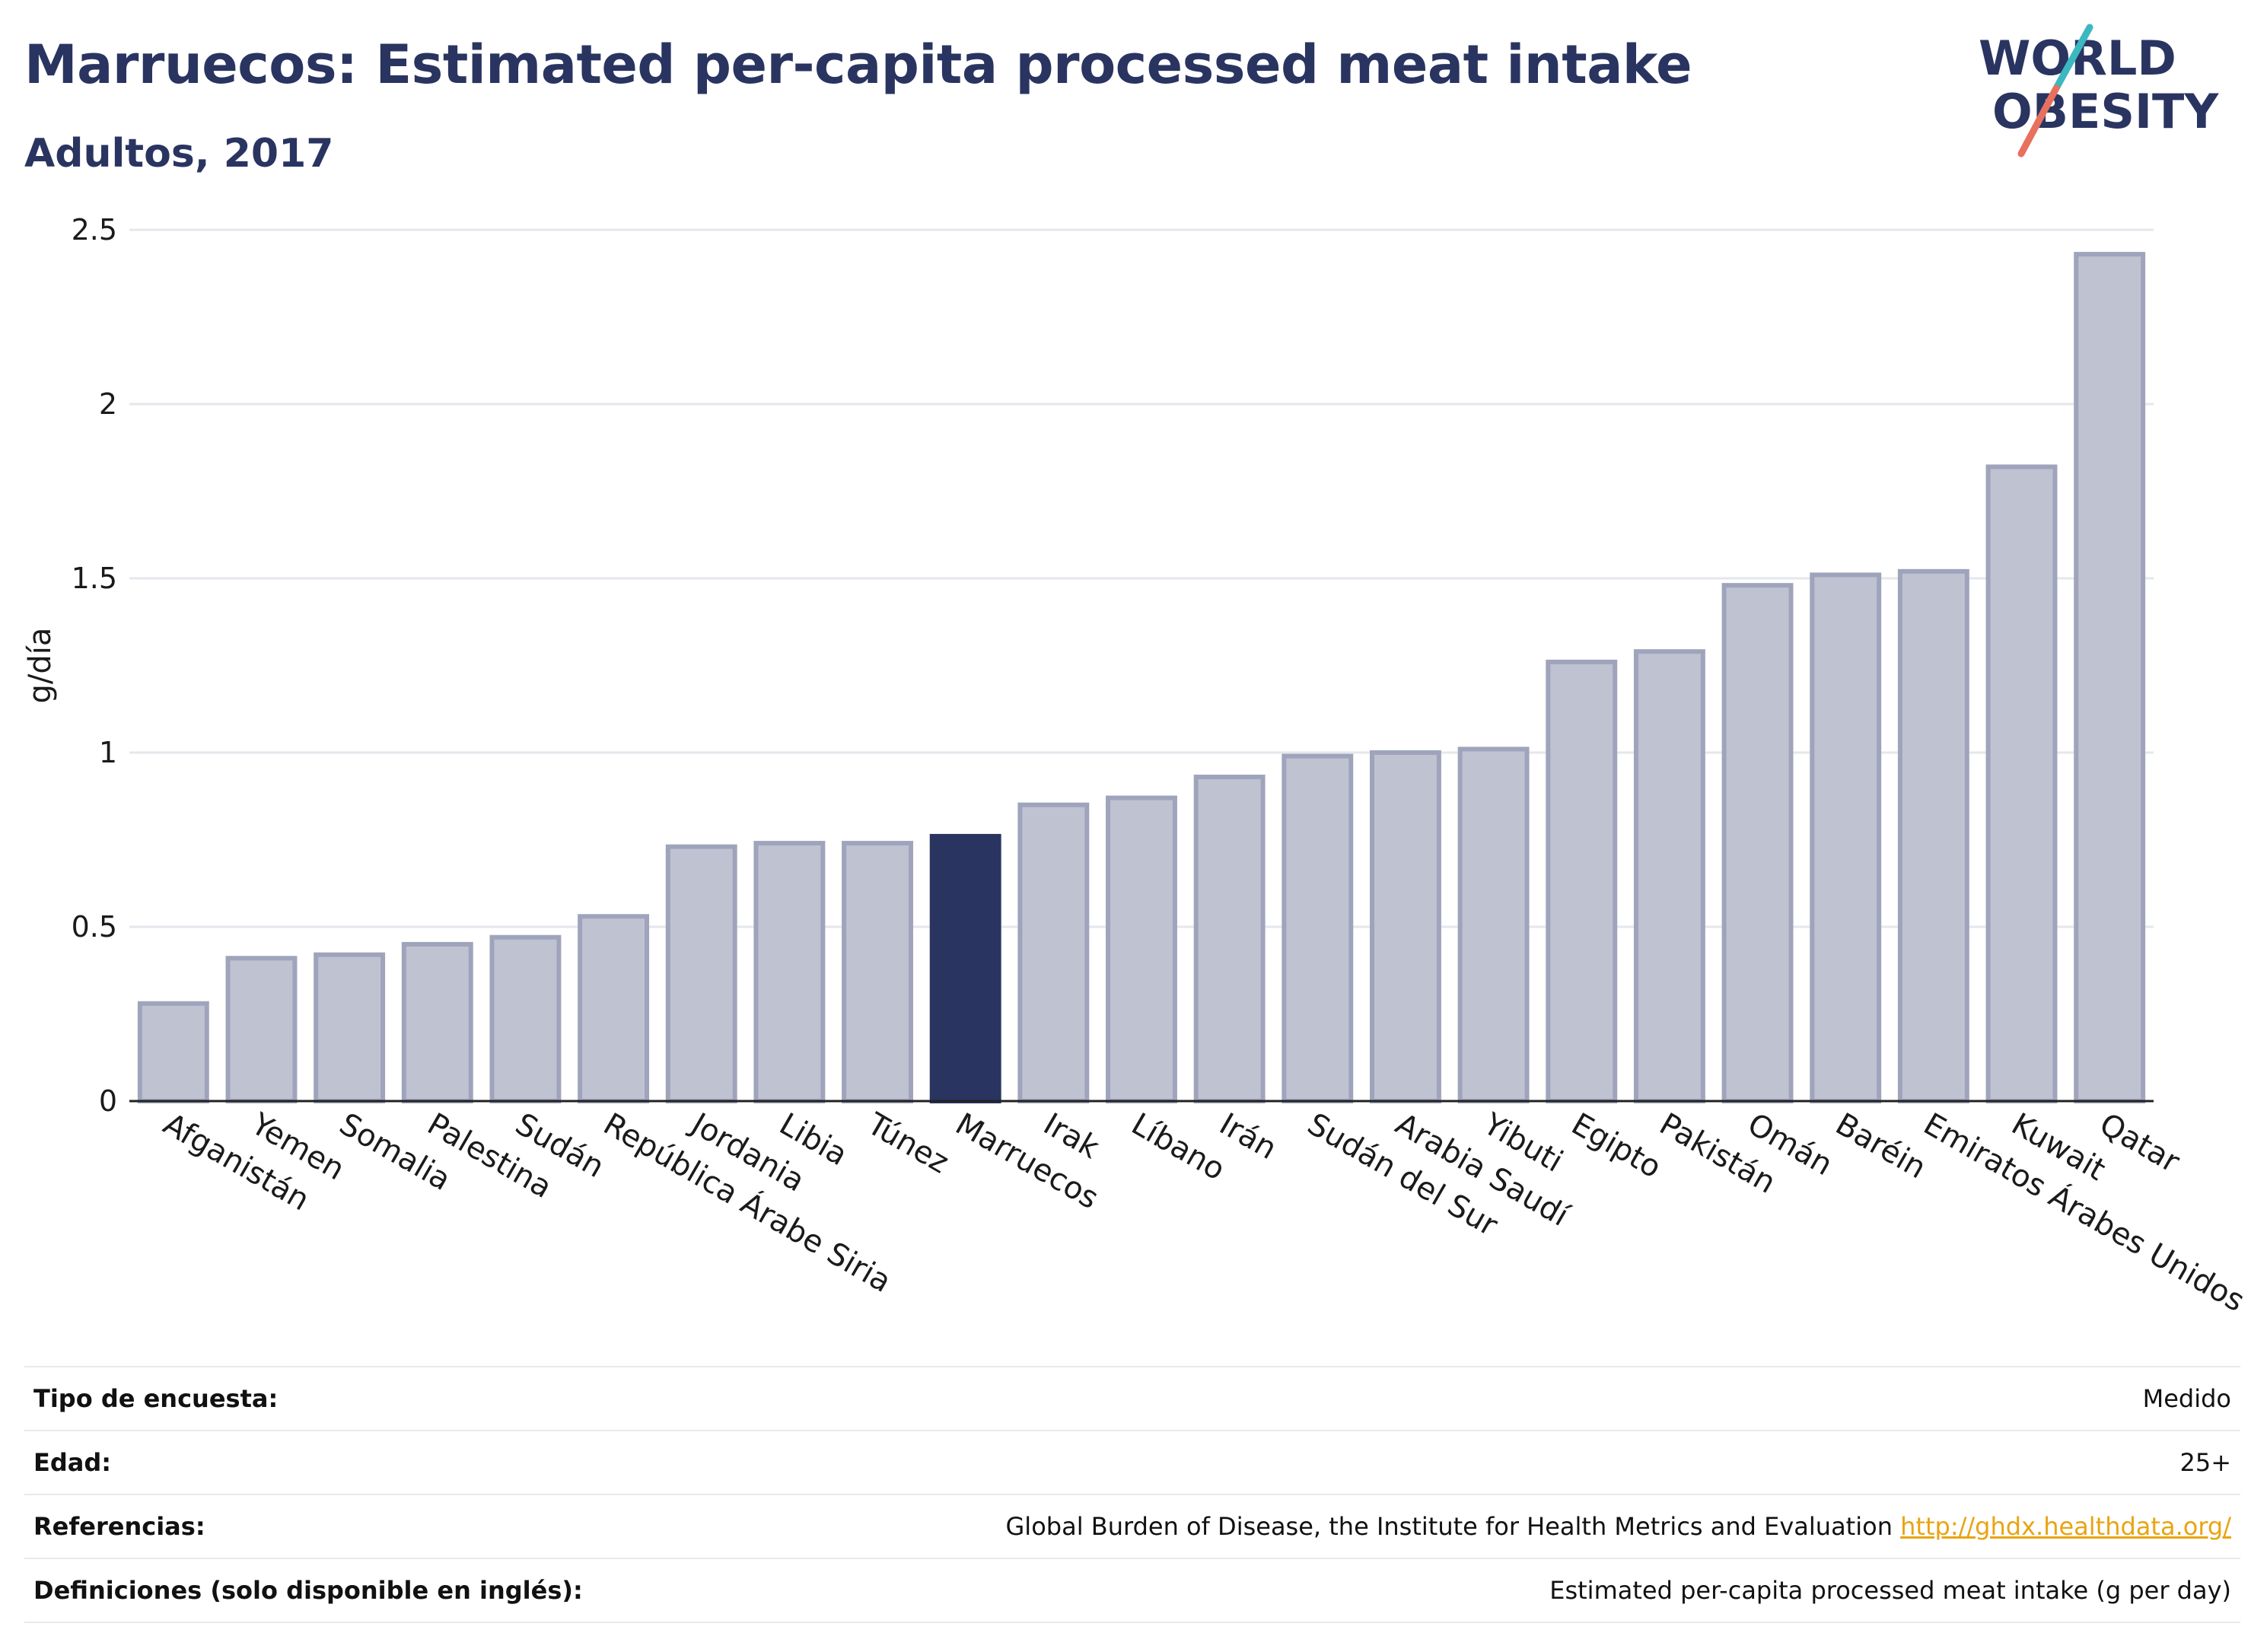 The height and width of the screenshot is (1652, 2251). I want to click on y-tick-label: 1, so click(108, 752).